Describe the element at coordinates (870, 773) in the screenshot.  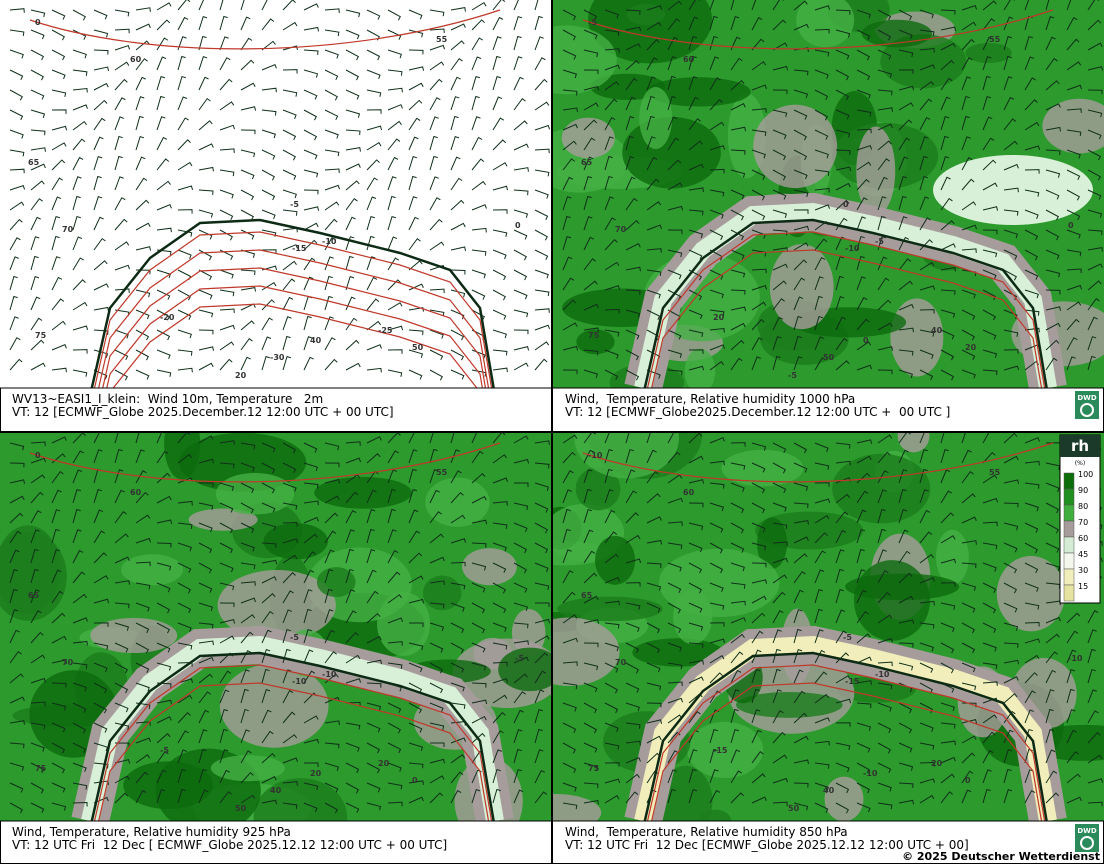
I see `map-label: -10` at that location.